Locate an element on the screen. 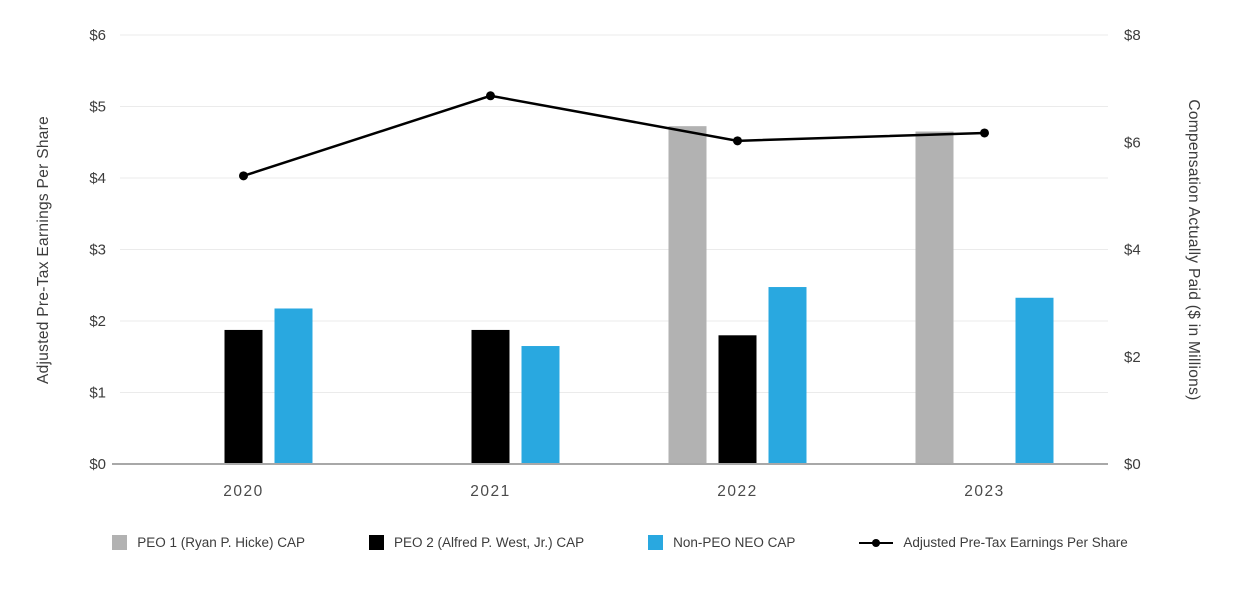 The height and width of the screenshot is (600, 1240). left-axis-tick-label: $4 is located at coordinates (97, 178).